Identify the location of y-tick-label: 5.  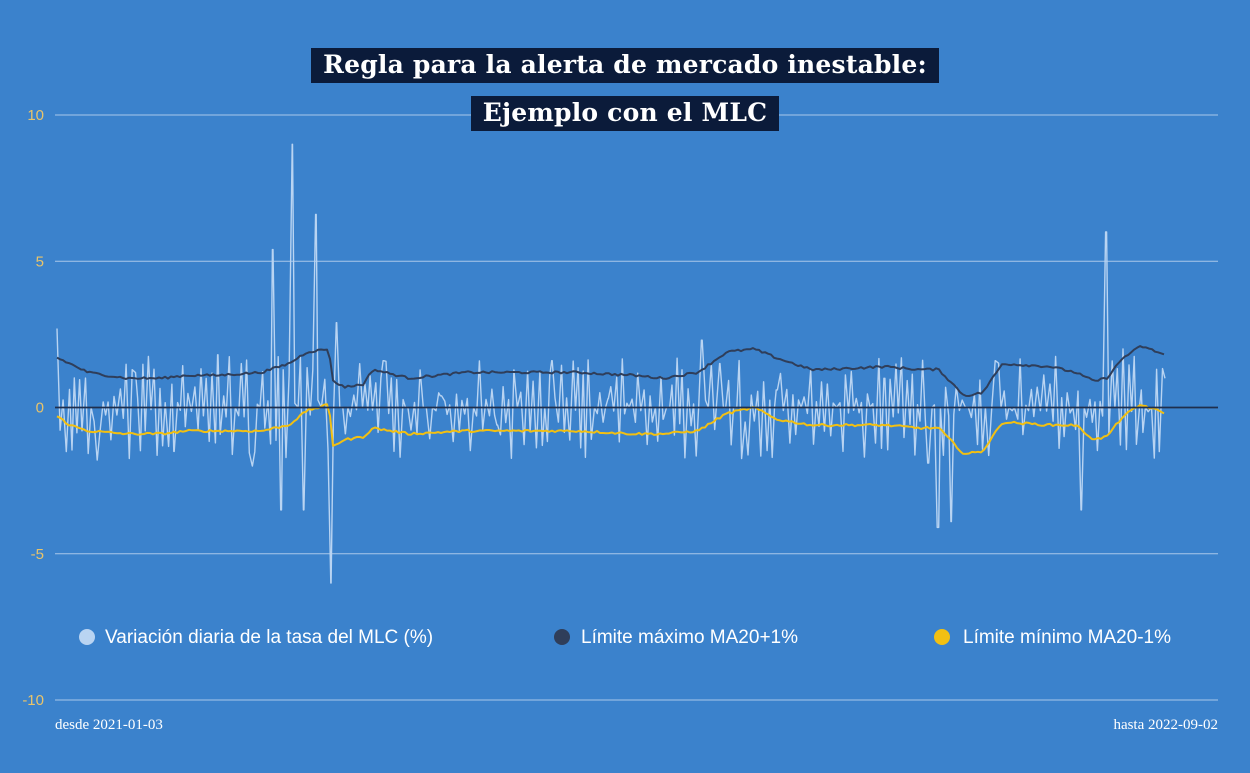
(40, 261).